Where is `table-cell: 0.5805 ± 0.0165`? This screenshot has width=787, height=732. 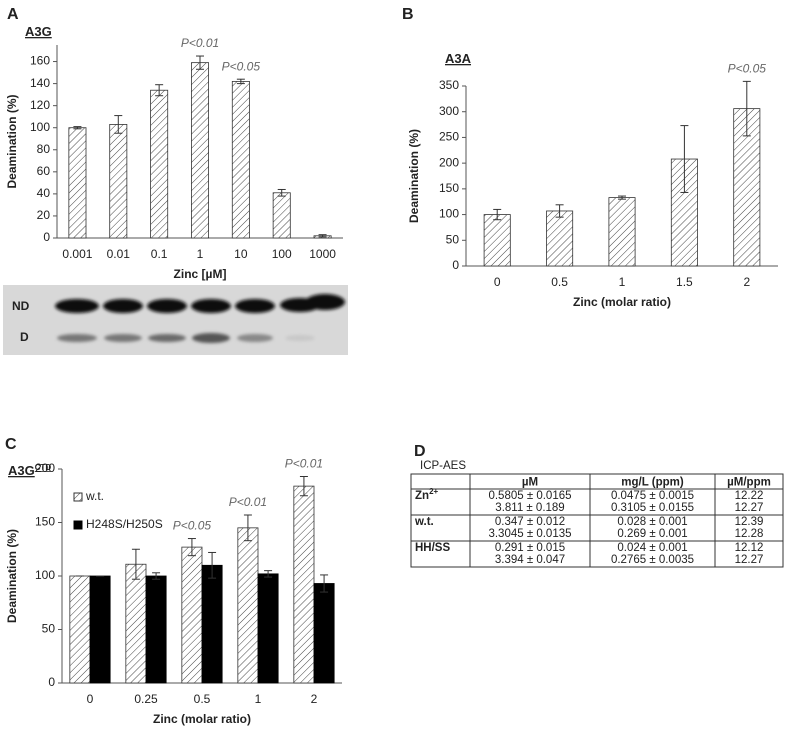 table-cell: 0.5805 ± 0.0165 is located at coordinates (529, 496).